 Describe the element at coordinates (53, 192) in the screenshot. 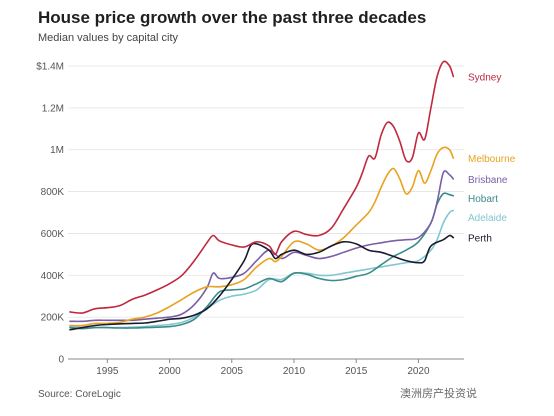

I see `y-tick-label: 800K` at that location.